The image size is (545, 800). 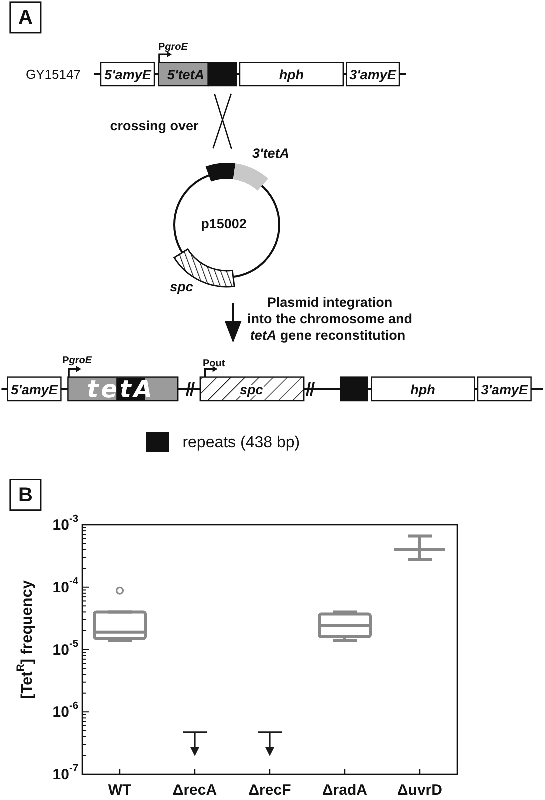 I want to click on x-tick-label: ΔrecF, so click(x=270, y=790).